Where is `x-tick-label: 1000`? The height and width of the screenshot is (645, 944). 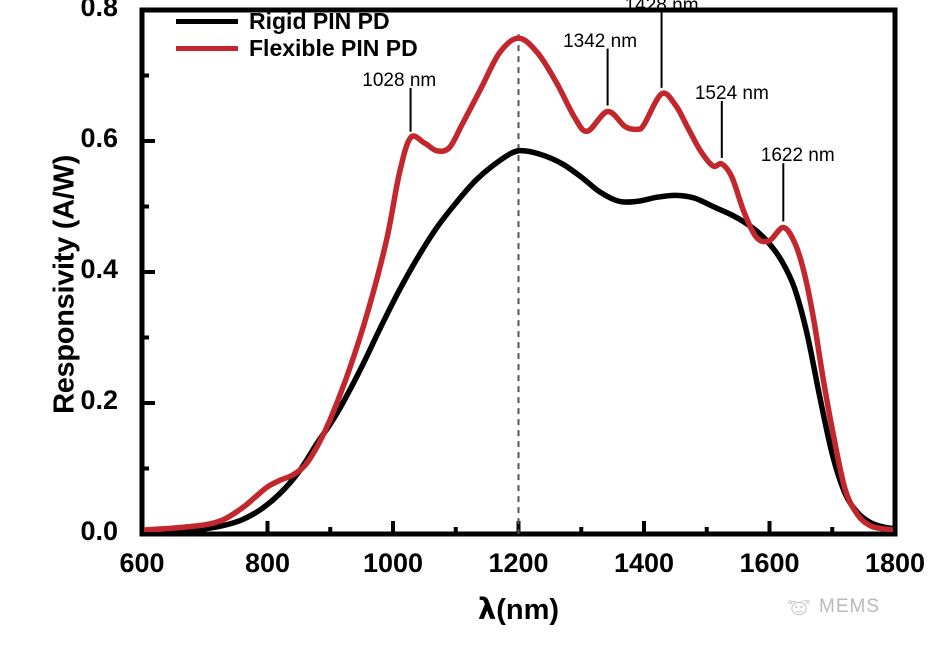
x-tick-label: 1000 is located at coordinates (393, 563).